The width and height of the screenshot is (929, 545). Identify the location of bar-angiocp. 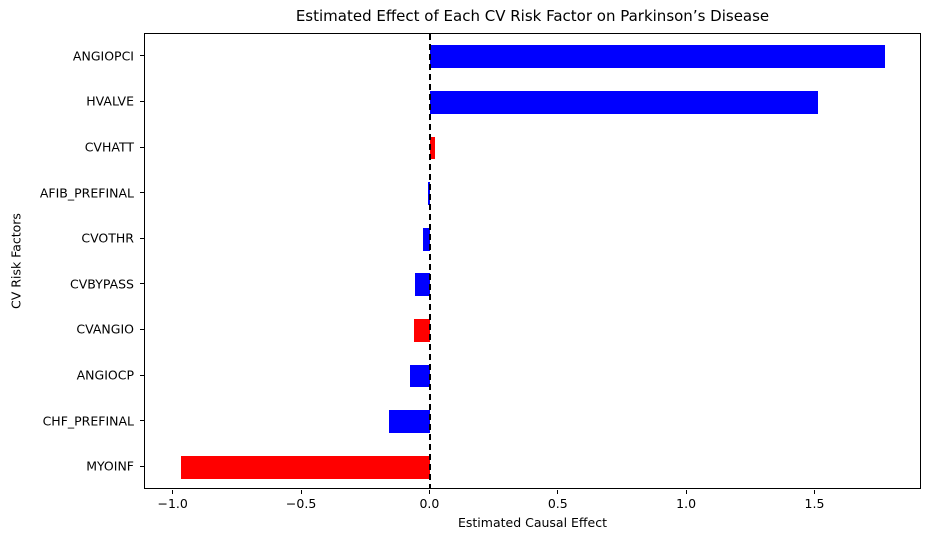
(420, 376).